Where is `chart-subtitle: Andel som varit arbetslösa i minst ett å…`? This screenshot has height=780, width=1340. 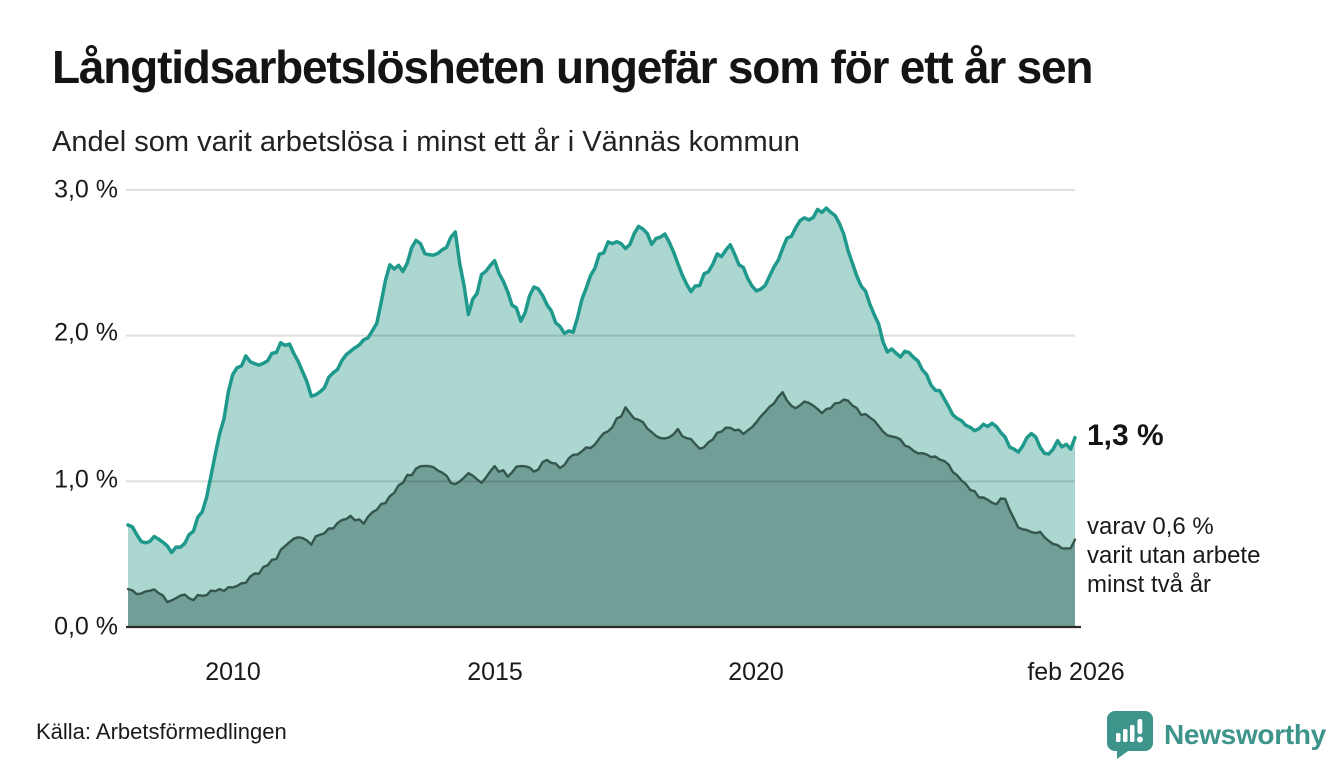
chart-subtitle: Andel som varit arbetslösa i minst ett å… is located at coordinates (426, 142).